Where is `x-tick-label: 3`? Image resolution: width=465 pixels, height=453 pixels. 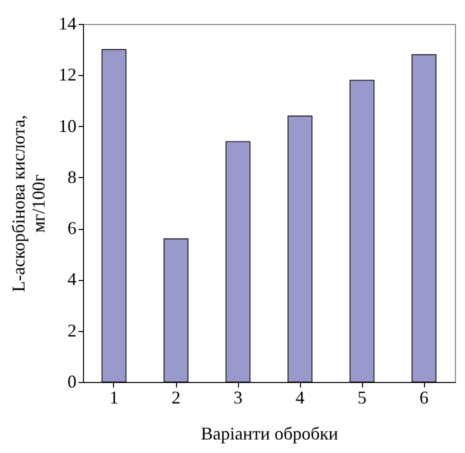 x-tick-label: 3 is located at coordinates (238, 398).